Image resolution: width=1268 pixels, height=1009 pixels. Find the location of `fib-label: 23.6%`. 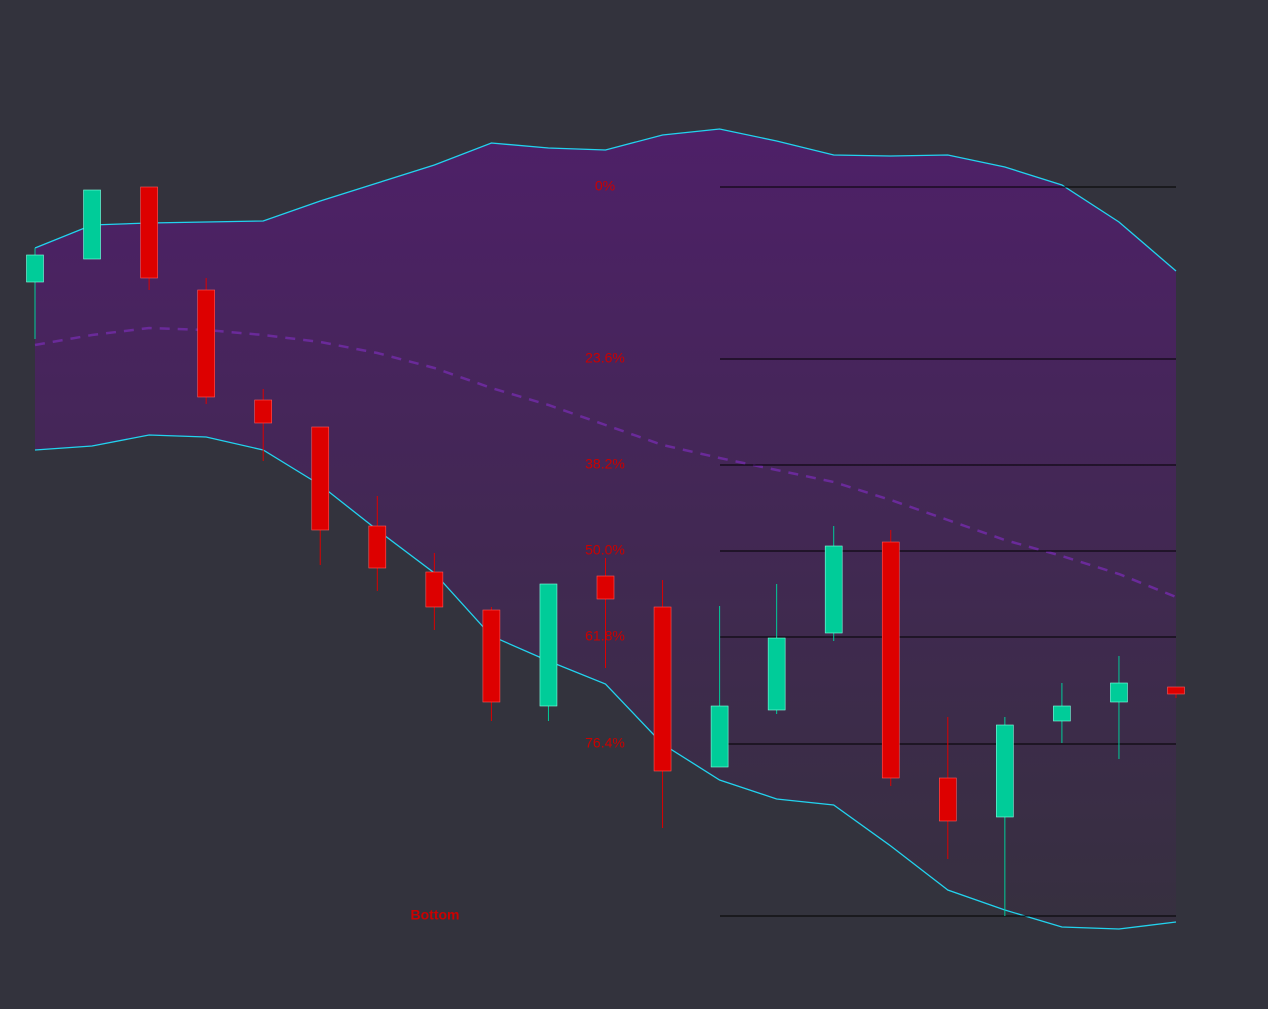

fib-label: 23.6% is located at coordinates (605, 358).